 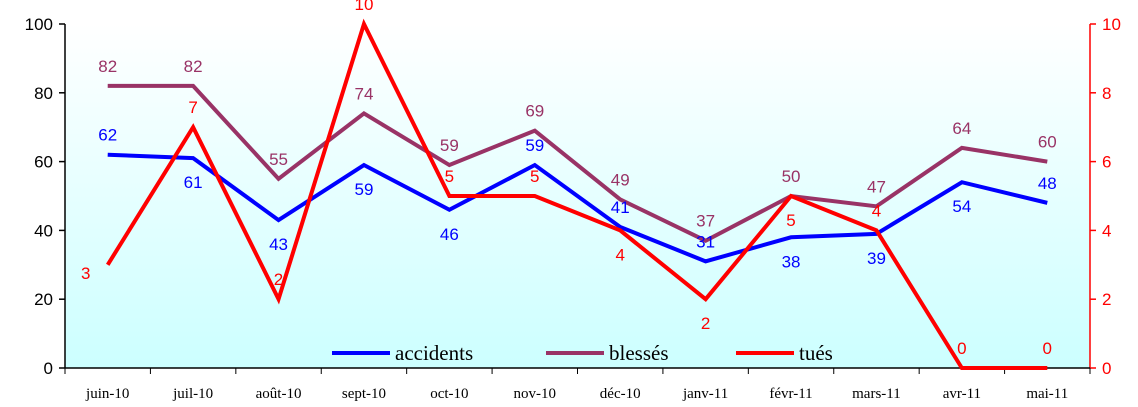 What do you see at coordinates (1106, 230) in the screenshot?
I see `y-right-tick-label: 4` at bounding box center [1106, 230].